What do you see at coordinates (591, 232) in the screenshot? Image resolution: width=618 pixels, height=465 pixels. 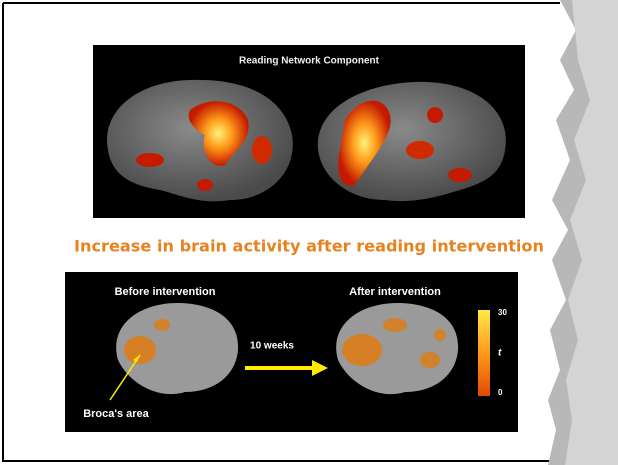 I see `torn-edge-light` at bounding box center [591, 232].